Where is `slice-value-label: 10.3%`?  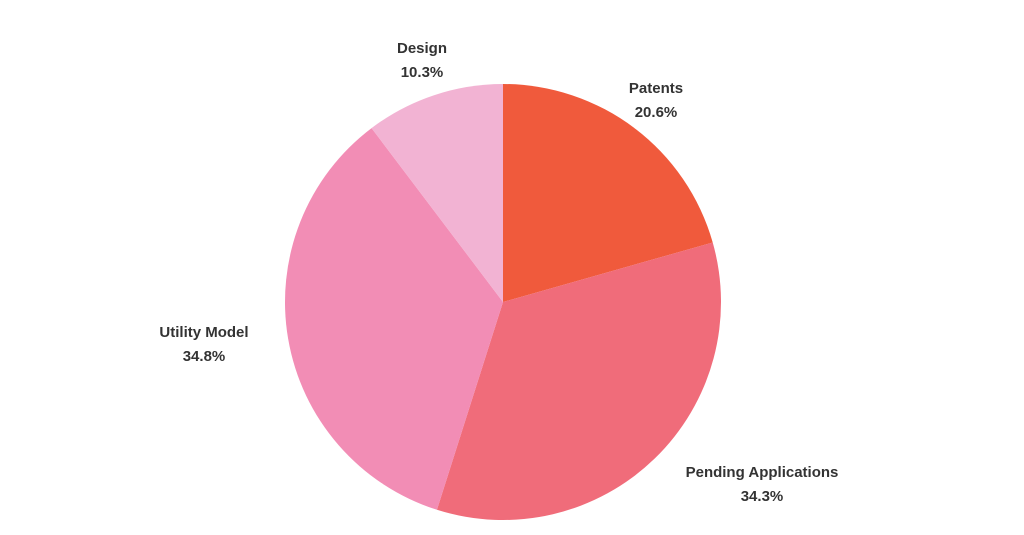
slice-value-label: 10.3% is located at coordinates (422, 72).